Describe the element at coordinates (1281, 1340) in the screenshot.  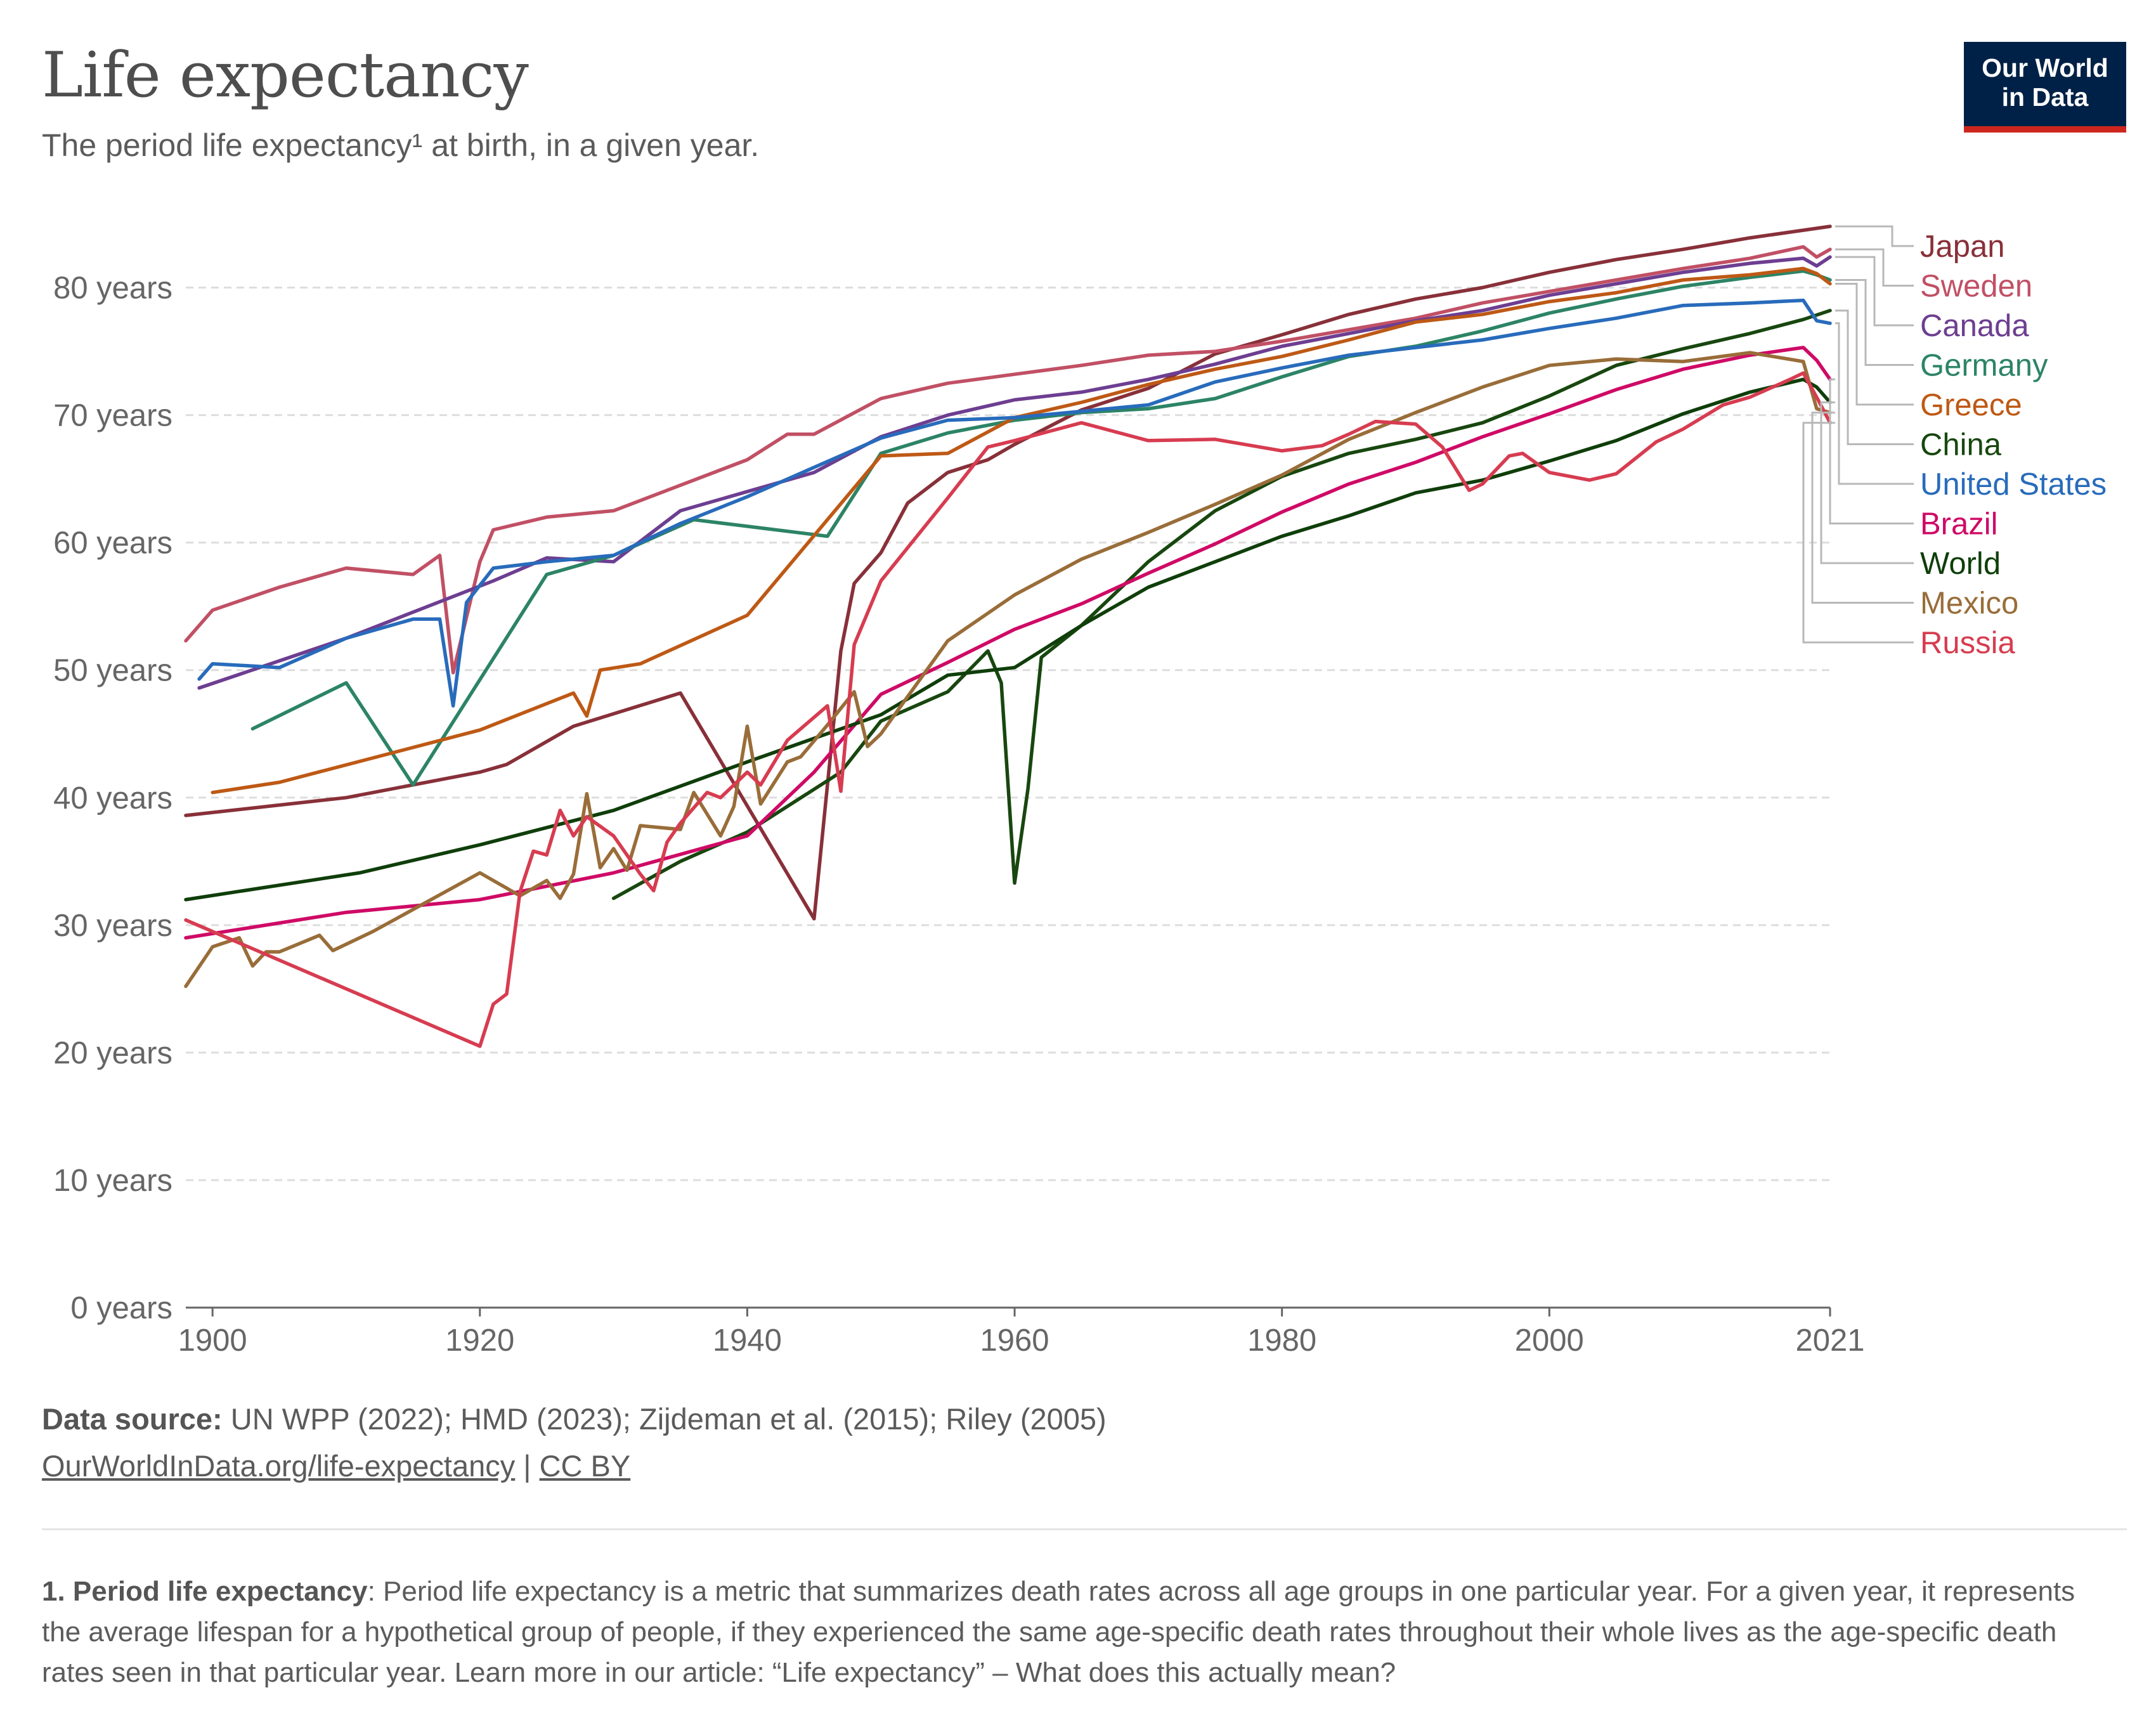
I see `x-tick-label: 1980` at that location.